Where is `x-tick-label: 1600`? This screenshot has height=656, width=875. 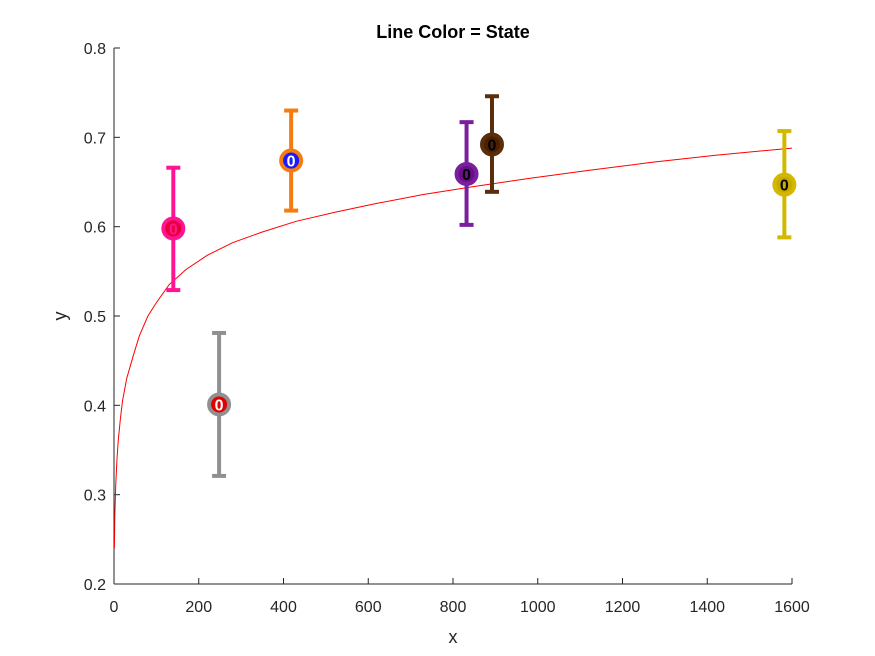 x-tick-label: 1600 is located at coordinates (792, 607).